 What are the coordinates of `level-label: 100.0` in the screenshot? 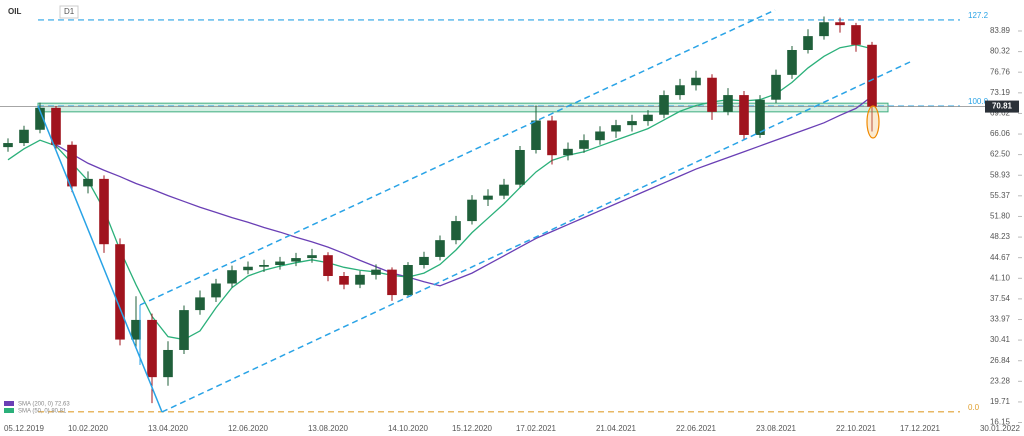 It's located at (978, 101).